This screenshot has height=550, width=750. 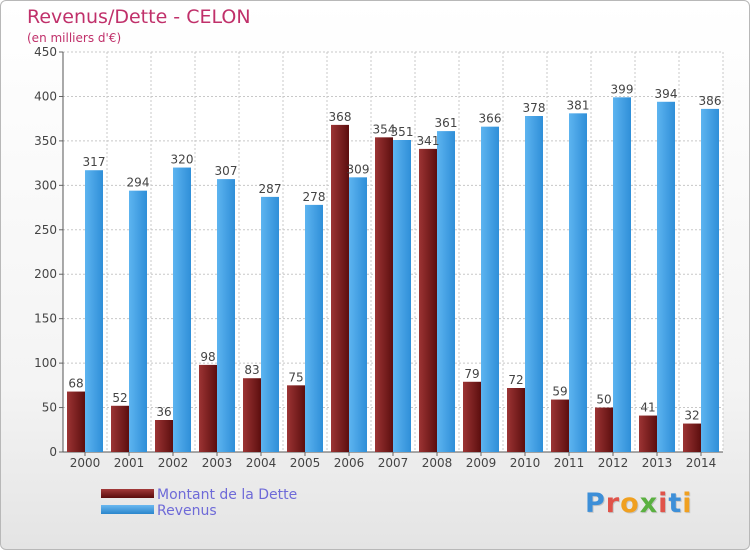 What do you see at coordinates (270, 189) in the screenshot?
I see `data-label-revenus: 287` at bounding box center [270, 189].